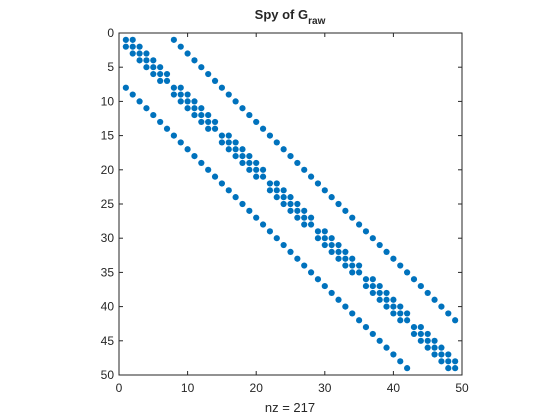  What do you see at coordinates (394, 388) in the screenshot?
I see `x-tick-label: 40` at bounding box center [394, 388].